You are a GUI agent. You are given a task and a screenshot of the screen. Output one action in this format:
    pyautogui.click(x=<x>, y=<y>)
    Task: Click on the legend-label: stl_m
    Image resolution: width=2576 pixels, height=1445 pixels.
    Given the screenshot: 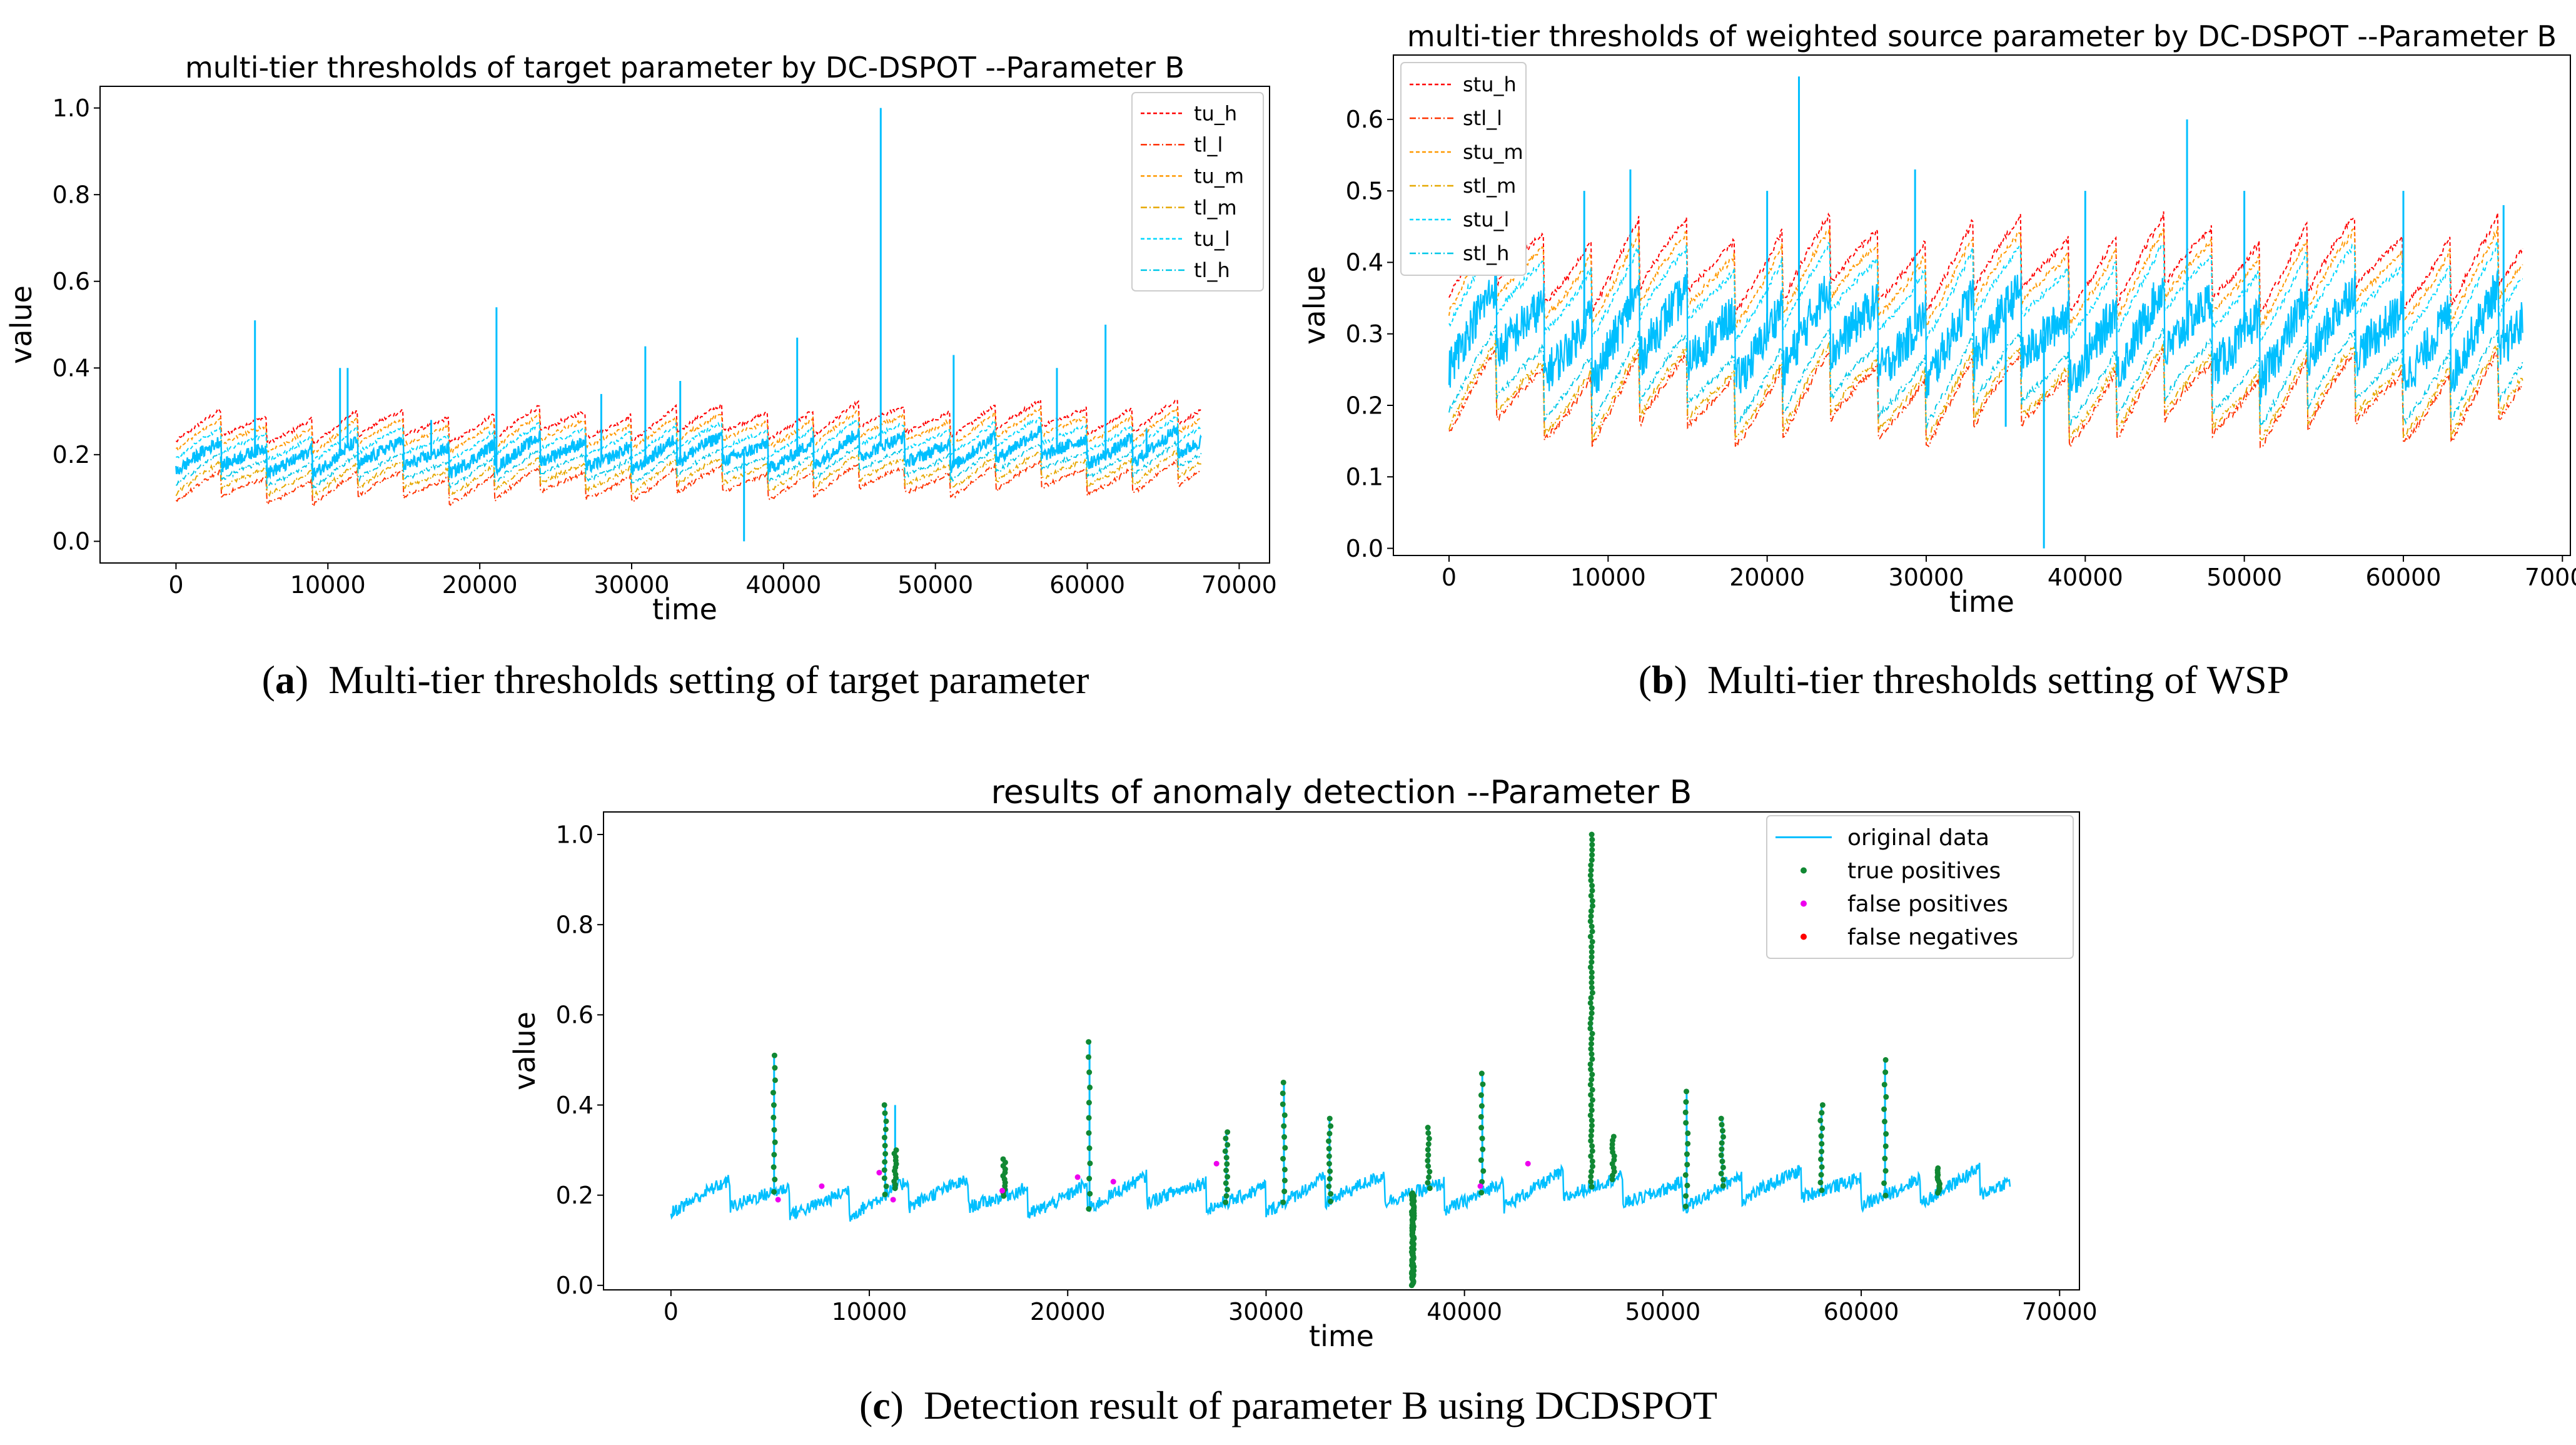 What is the action you would take?
    pyautogui.click(x=1490, y=186)
    